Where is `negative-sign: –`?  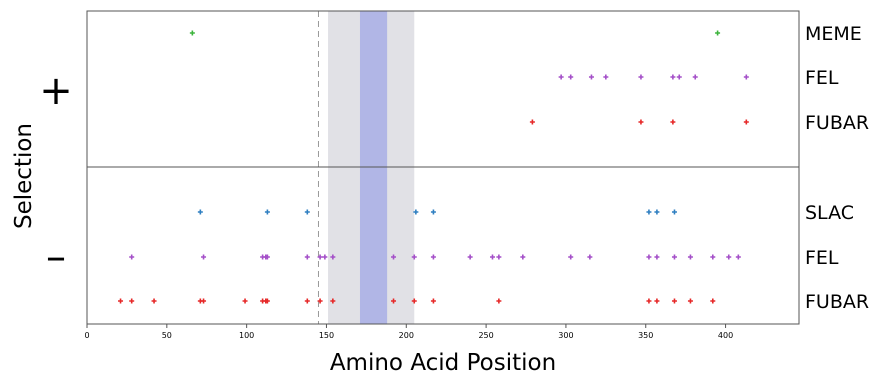 negative-sign: – is located at coordinates (56, 257).